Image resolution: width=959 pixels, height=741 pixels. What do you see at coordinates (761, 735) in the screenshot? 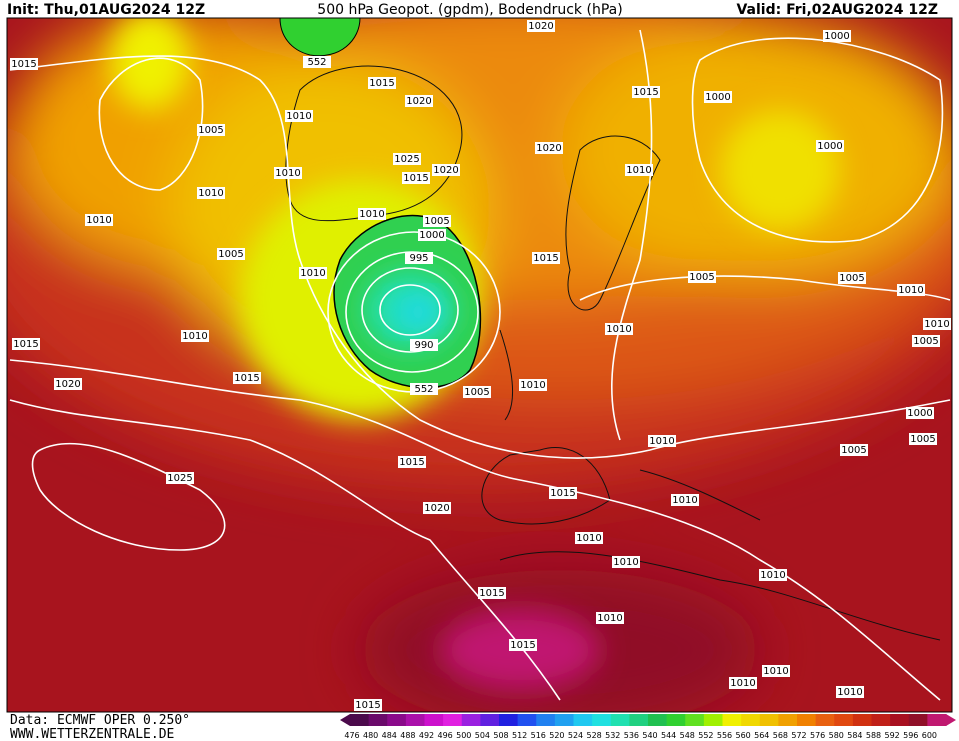
I see `colorbar-label: 564` at bounding box center [761, 735].